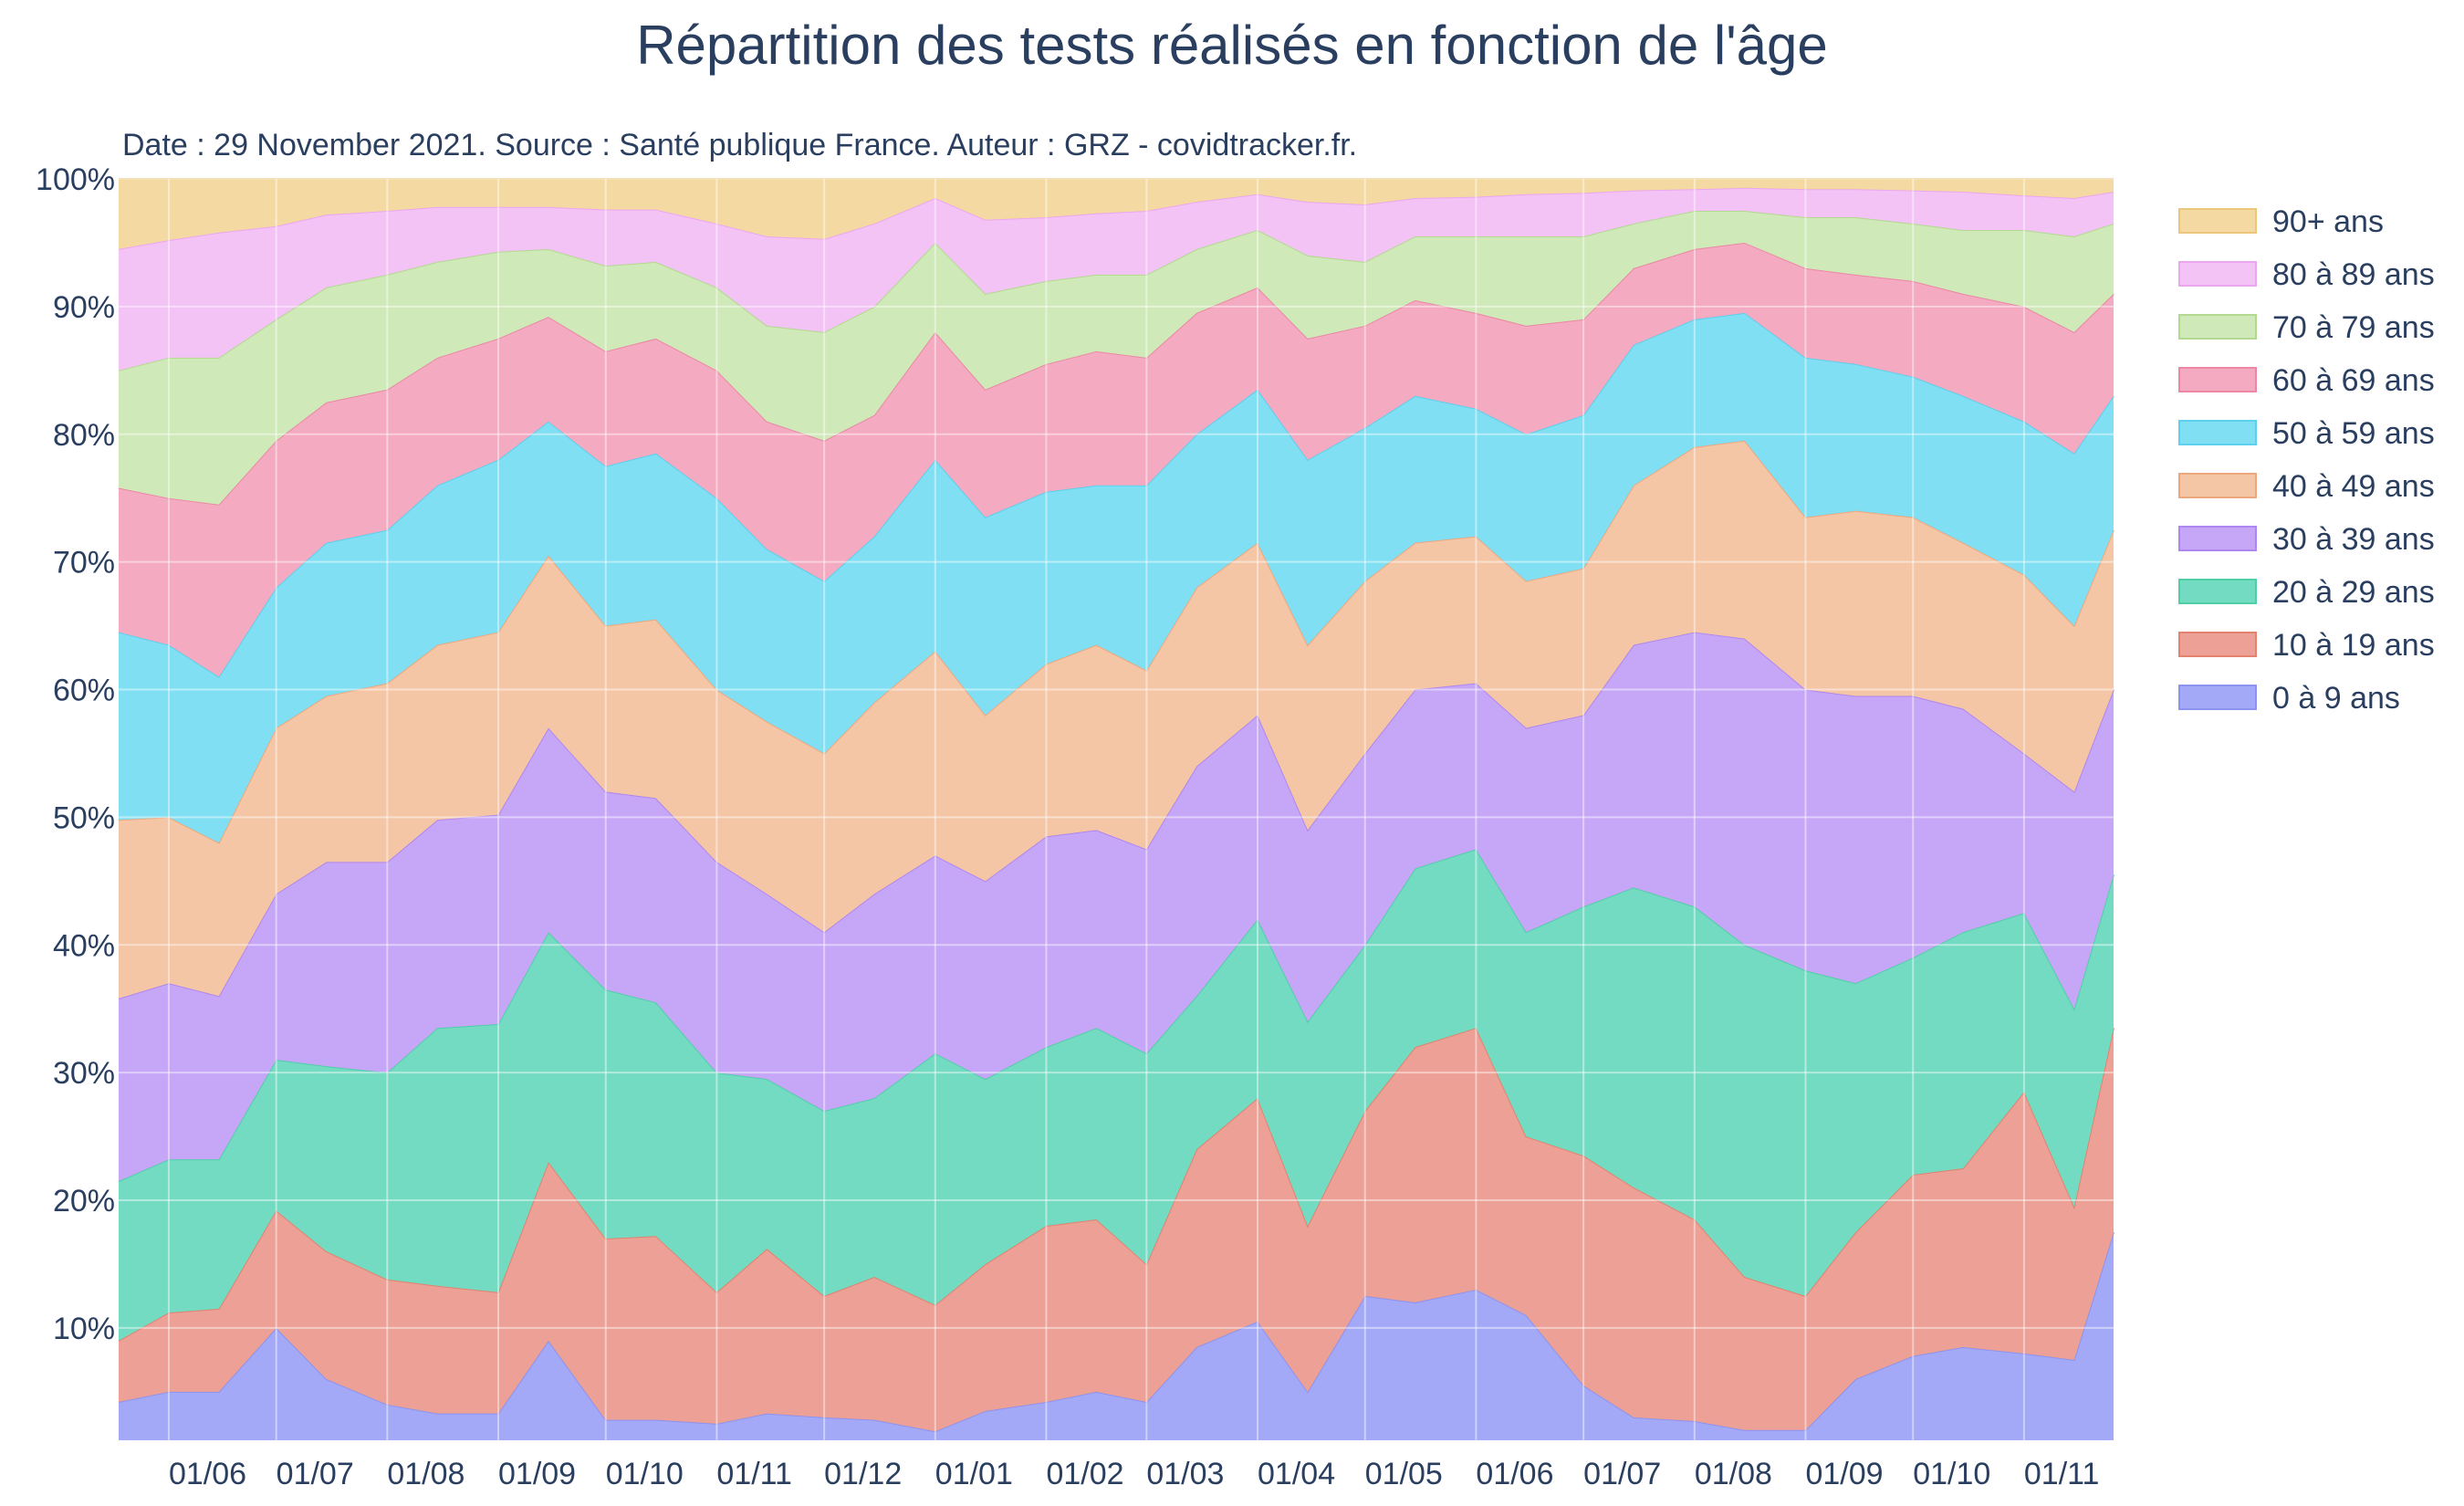 The height and width of the screenshot is (1506, 2464). What do you see at coordinates (75, 754) in the screenshot?
I see `y-axis: 10% 20% 30% 40% 50% 60% 70% 80% 90% 100%` at bounding box center [75, 754].